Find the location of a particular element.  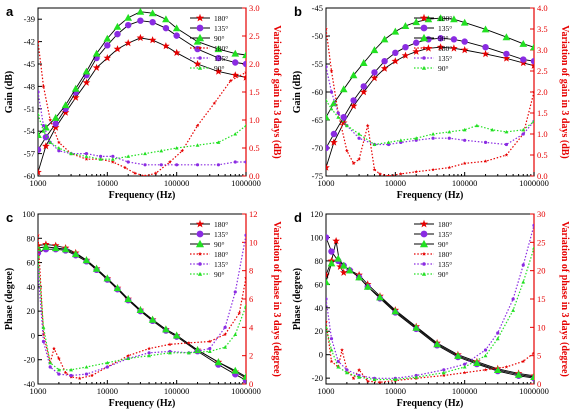

y-left-axis-label: Gain (dB) is located at coordinates (9, 92).